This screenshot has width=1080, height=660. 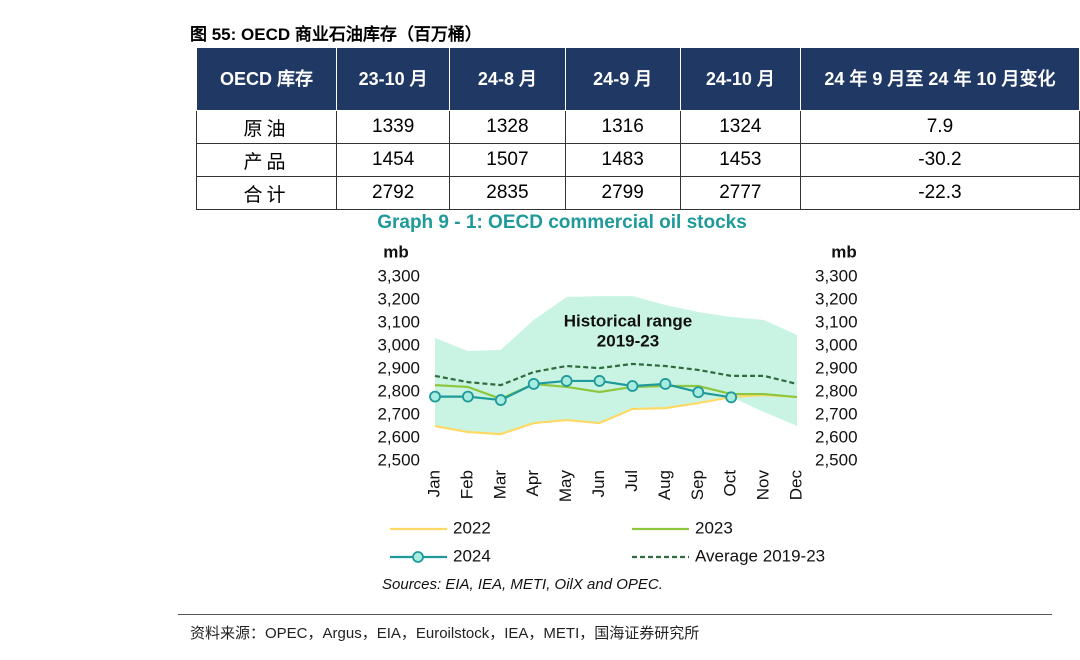 I want to click on y-tick-label: 3,100, so click(x=398, y=321).